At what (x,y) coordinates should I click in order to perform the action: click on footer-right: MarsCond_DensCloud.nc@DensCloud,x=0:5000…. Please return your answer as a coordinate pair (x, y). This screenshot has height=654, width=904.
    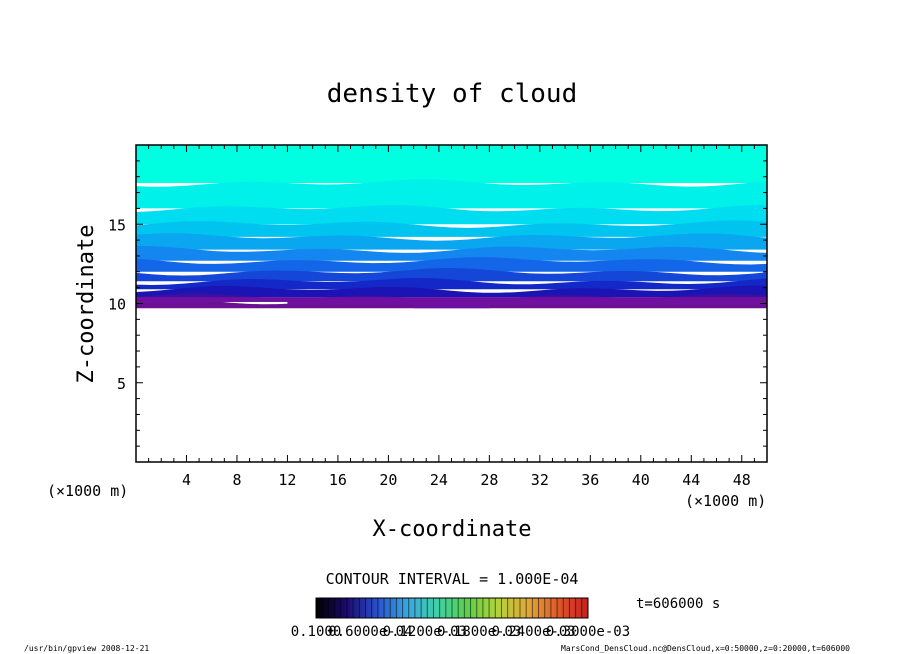
    Looking at the image, I should click on (705, 648).